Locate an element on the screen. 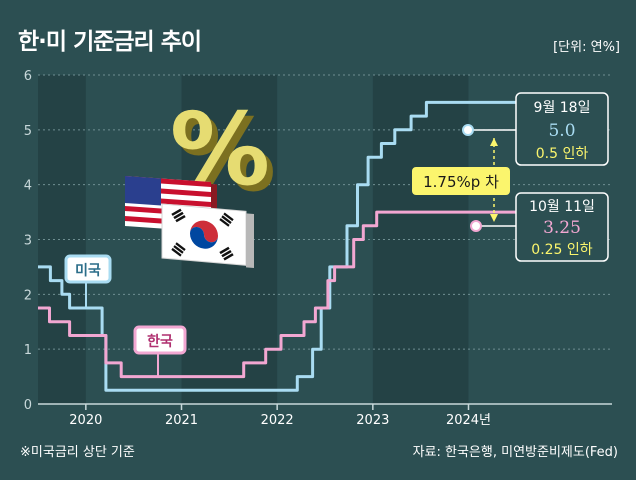 The width and height of the screenshot is (636, 480). percent-flags-illustration: % % is located at coordinates (200, 180).